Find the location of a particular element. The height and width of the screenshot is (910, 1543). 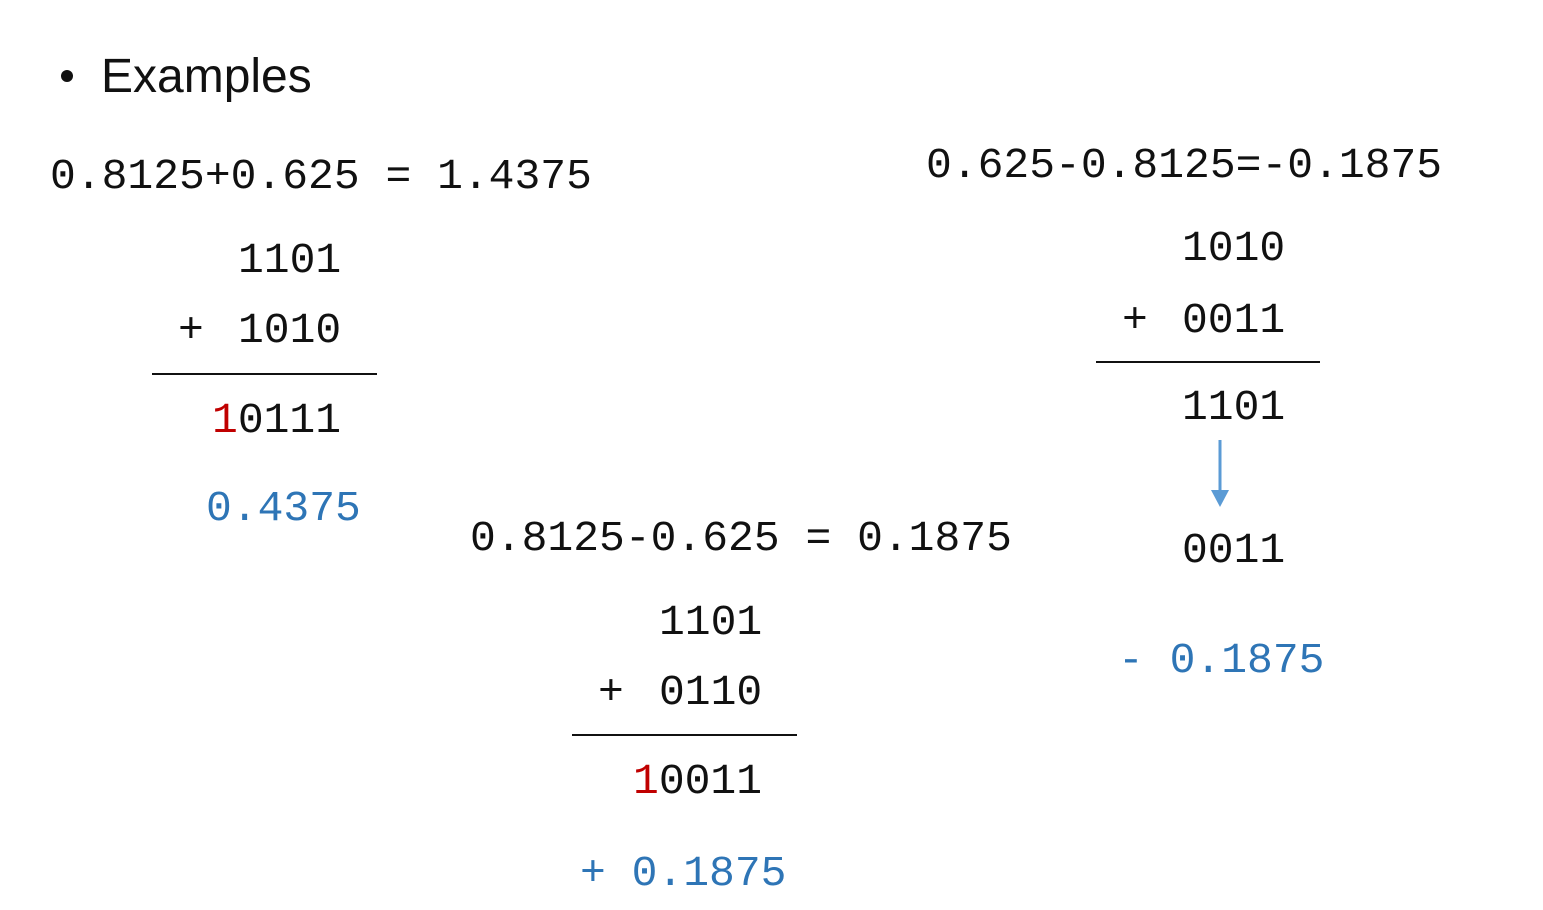

result-digits: 0111 is located at coordinates (289, 420).